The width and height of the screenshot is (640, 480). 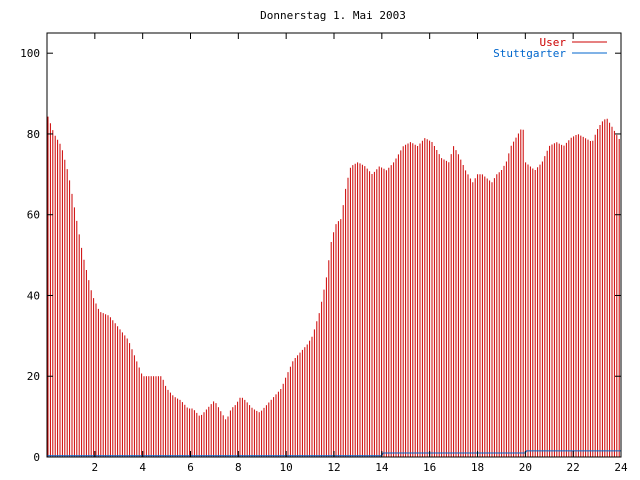 What do you see at coordinates (477, 467) in the screenshot?
I see `x-tick-label: 18` at bounding box center [477, 467].